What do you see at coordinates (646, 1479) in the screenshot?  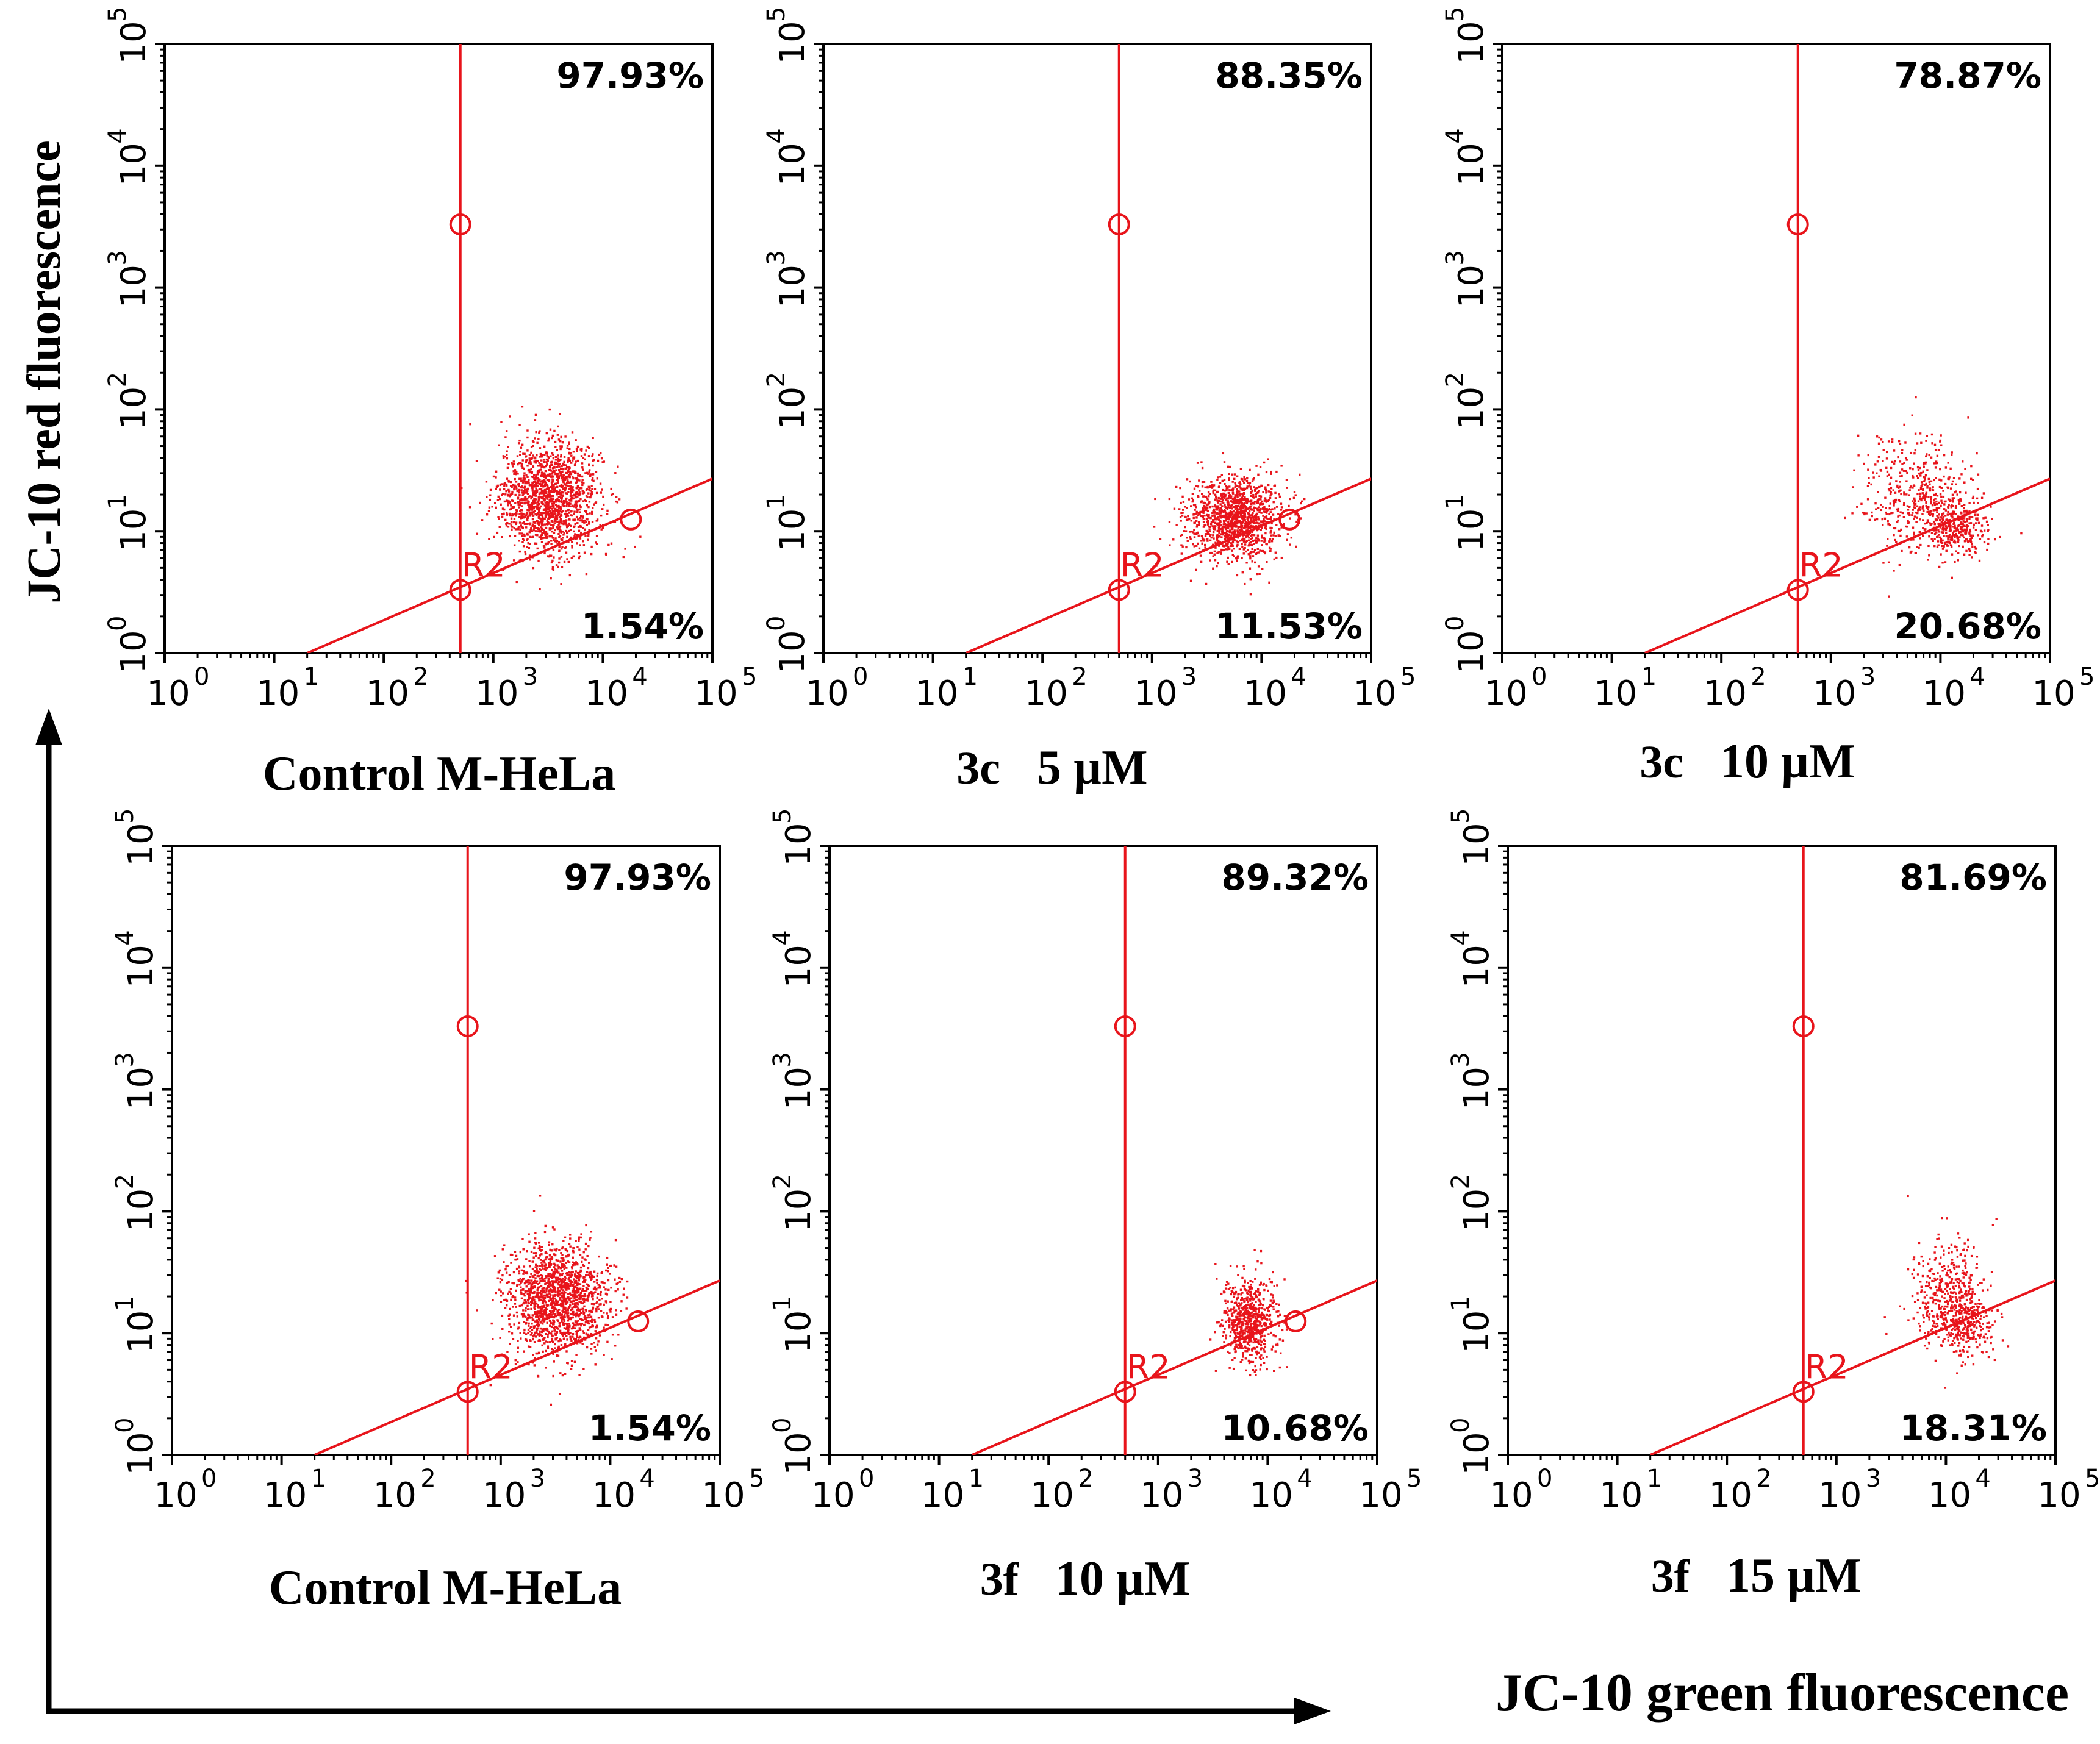 I see `x-tick-exponent: 4` at bounding box center [646, 1479].